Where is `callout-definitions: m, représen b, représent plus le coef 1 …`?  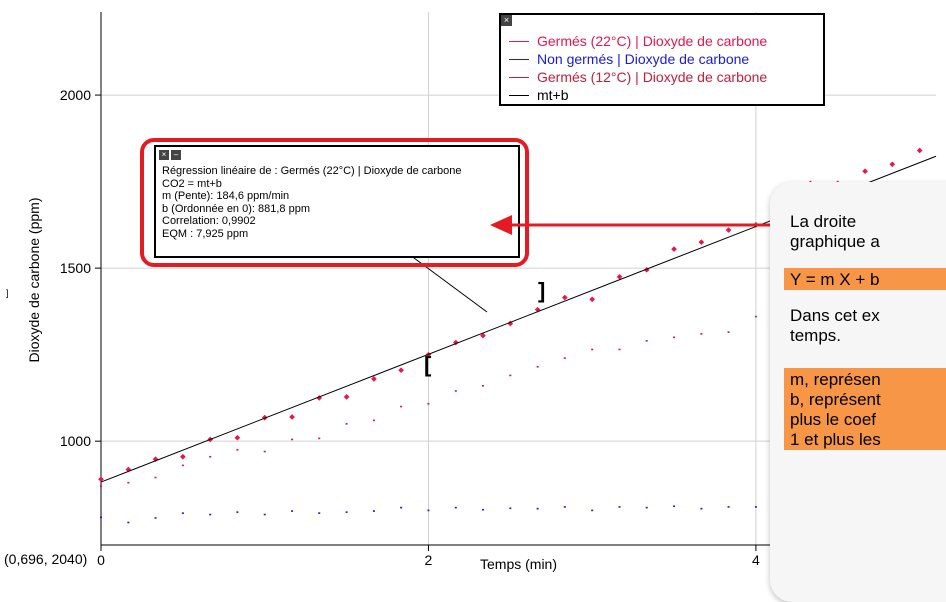 callout-definitions: m, représen b, représent plus le coef 1 … is located at coordinates (865, 409).